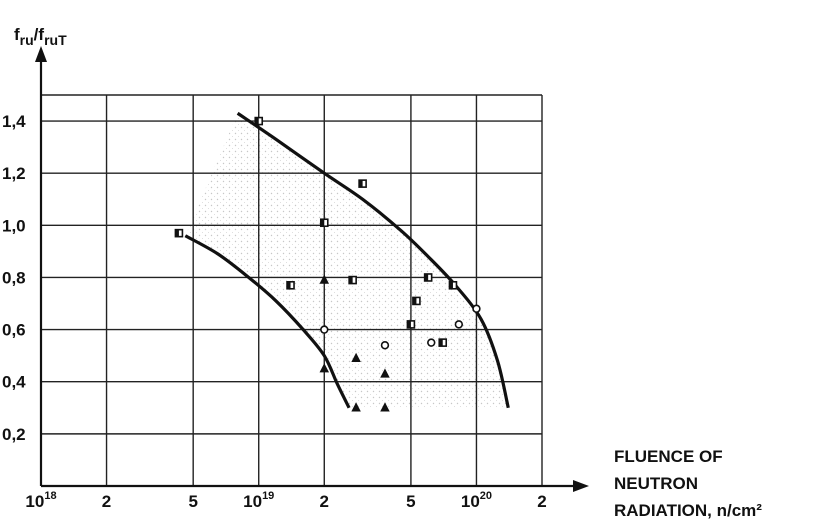 The height and width of the screenshot is (524, 815). What do you see at coordinates (17, 34) in the screenshot?
I see `y-axis-title-main: f` at bounding box center [17, 34].